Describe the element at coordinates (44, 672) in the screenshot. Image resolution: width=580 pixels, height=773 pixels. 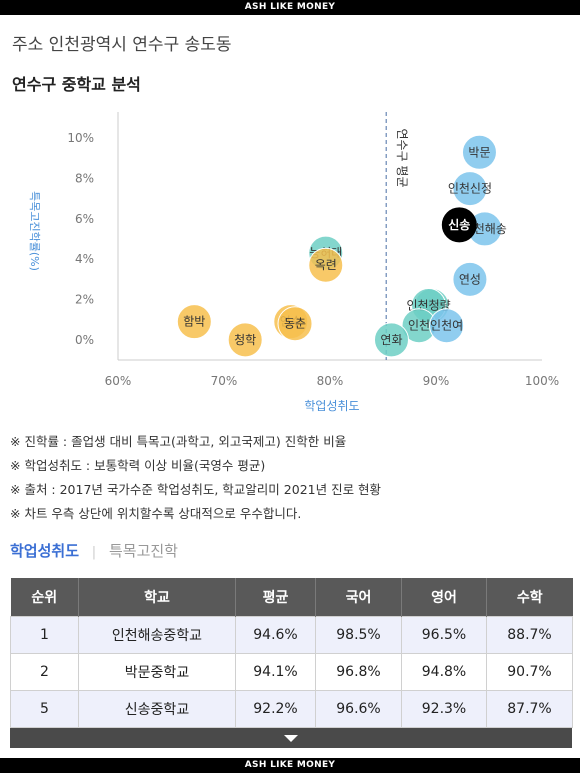
I see `cell-rank: 2` at that location.